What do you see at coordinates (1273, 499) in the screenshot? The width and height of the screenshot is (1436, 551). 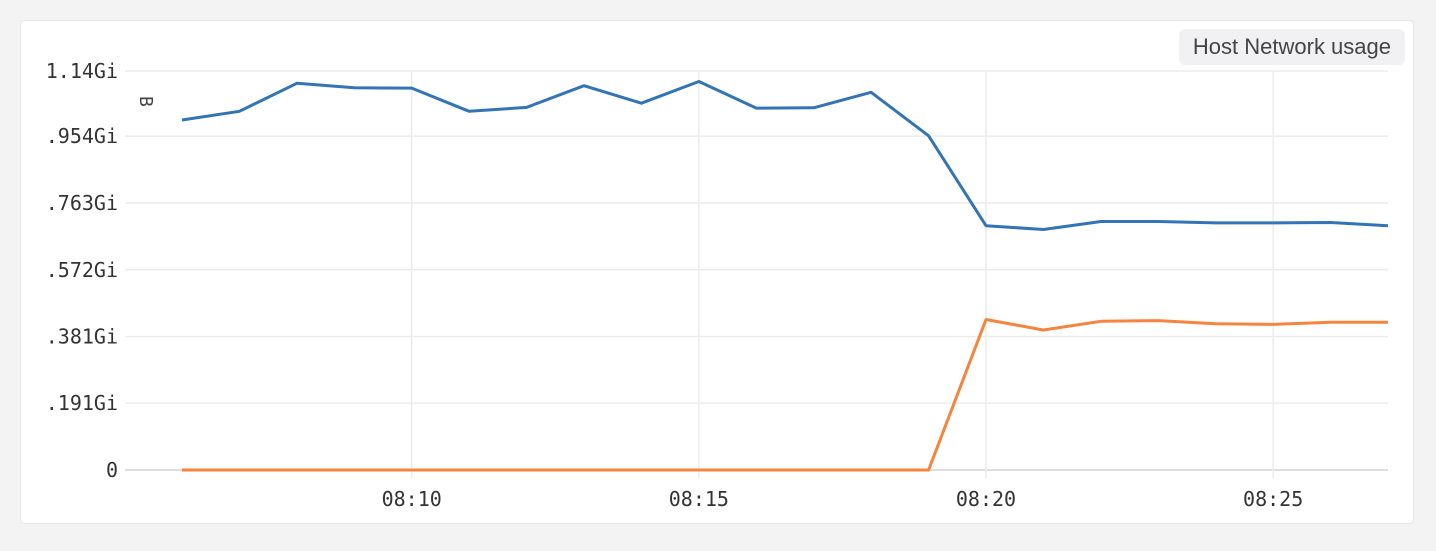 I see `x-tick-label: 08:25` at bounding box center [1273, 499].